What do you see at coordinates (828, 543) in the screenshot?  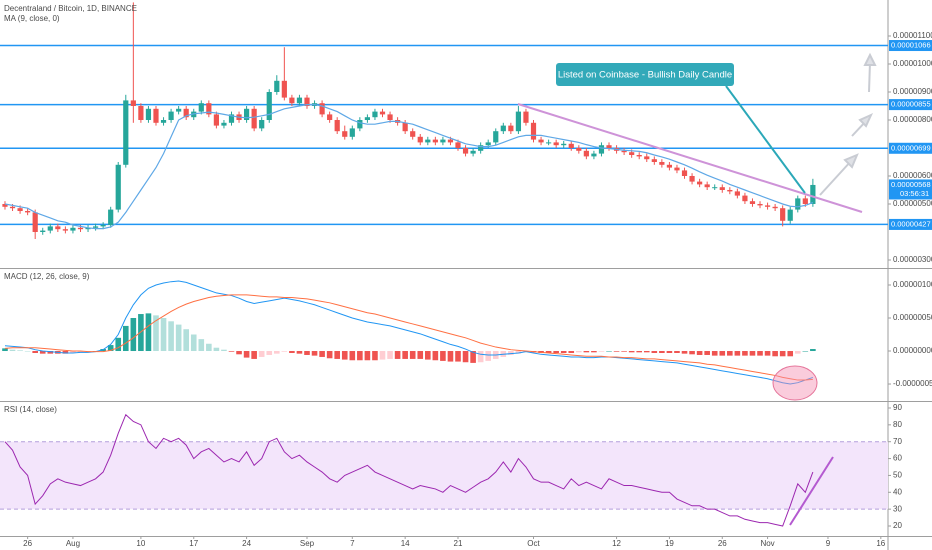 I see `x-tick-label: 9` at bounding box center [828, 543].